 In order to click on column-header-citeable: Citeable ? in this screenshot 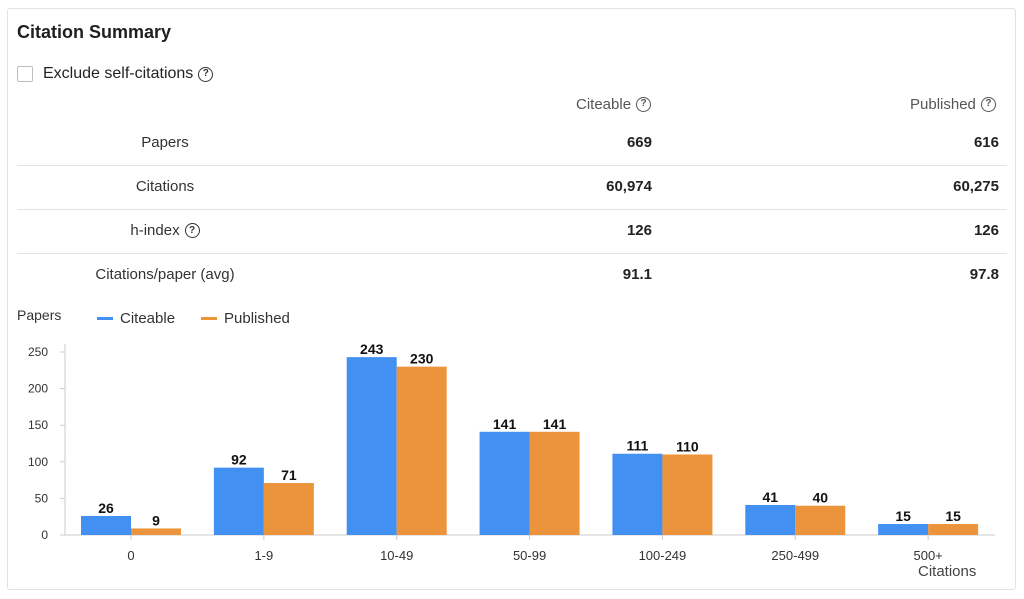, I will do `click(614, 104)`.